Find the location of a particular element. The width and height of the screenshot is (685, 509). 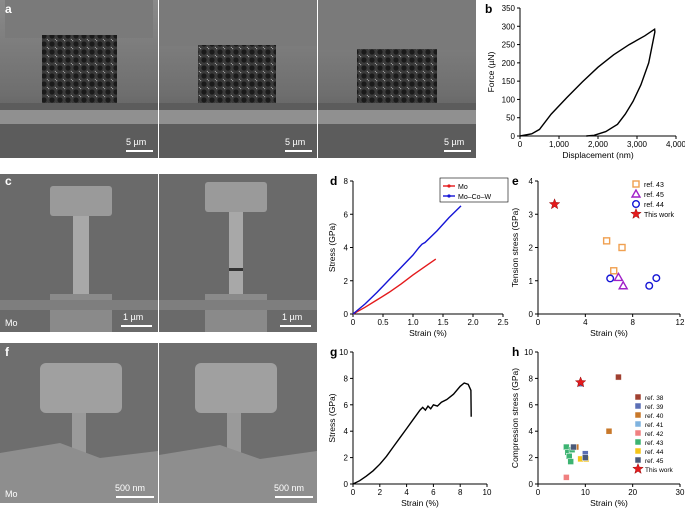

scalebar-a3 is located at coordinates (457, 151).